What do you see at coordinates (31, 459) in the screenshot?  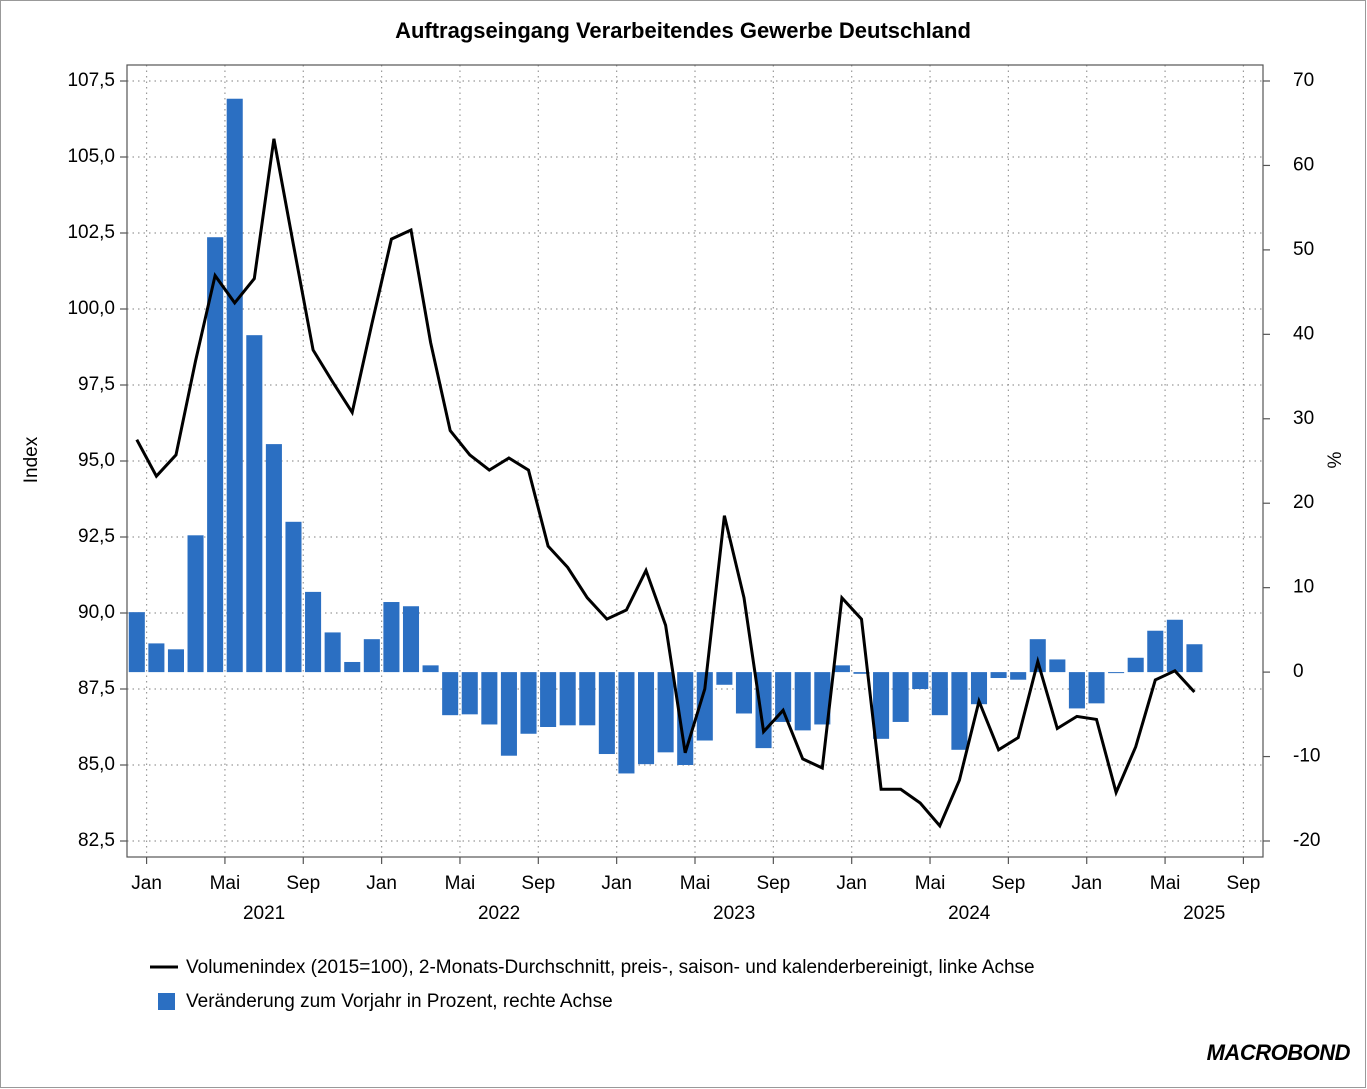 I see `y-axis-label: Index` at bounding box center [31, 459].